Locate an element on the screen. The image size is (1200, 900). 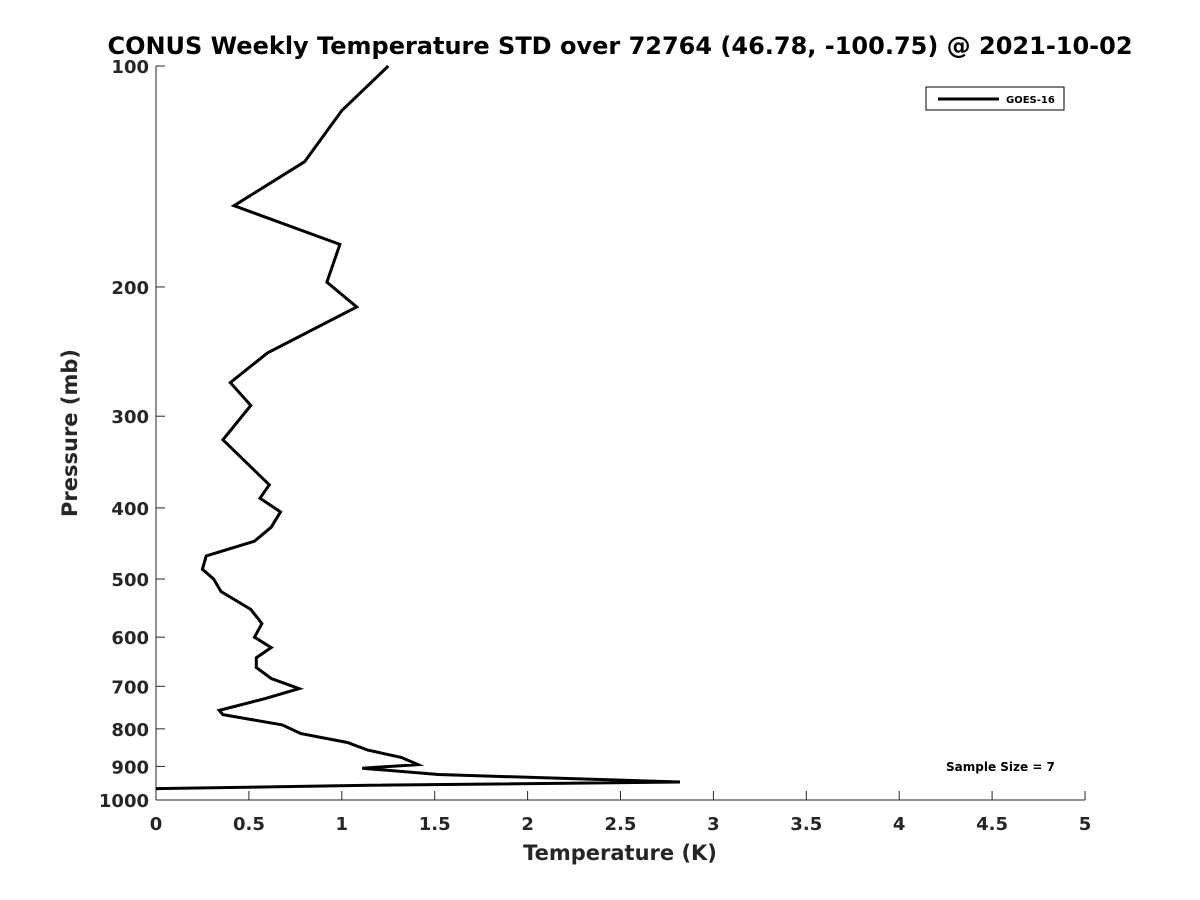
y-tick-label: 600 is located at coordinates (130, 638).